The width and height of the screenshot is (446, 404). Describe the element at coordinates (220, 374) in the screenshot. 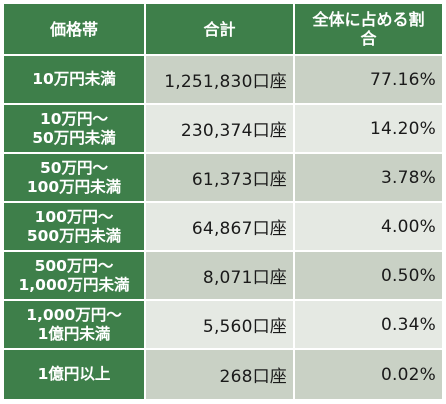

I see `total-cell: 268口座` at that location.